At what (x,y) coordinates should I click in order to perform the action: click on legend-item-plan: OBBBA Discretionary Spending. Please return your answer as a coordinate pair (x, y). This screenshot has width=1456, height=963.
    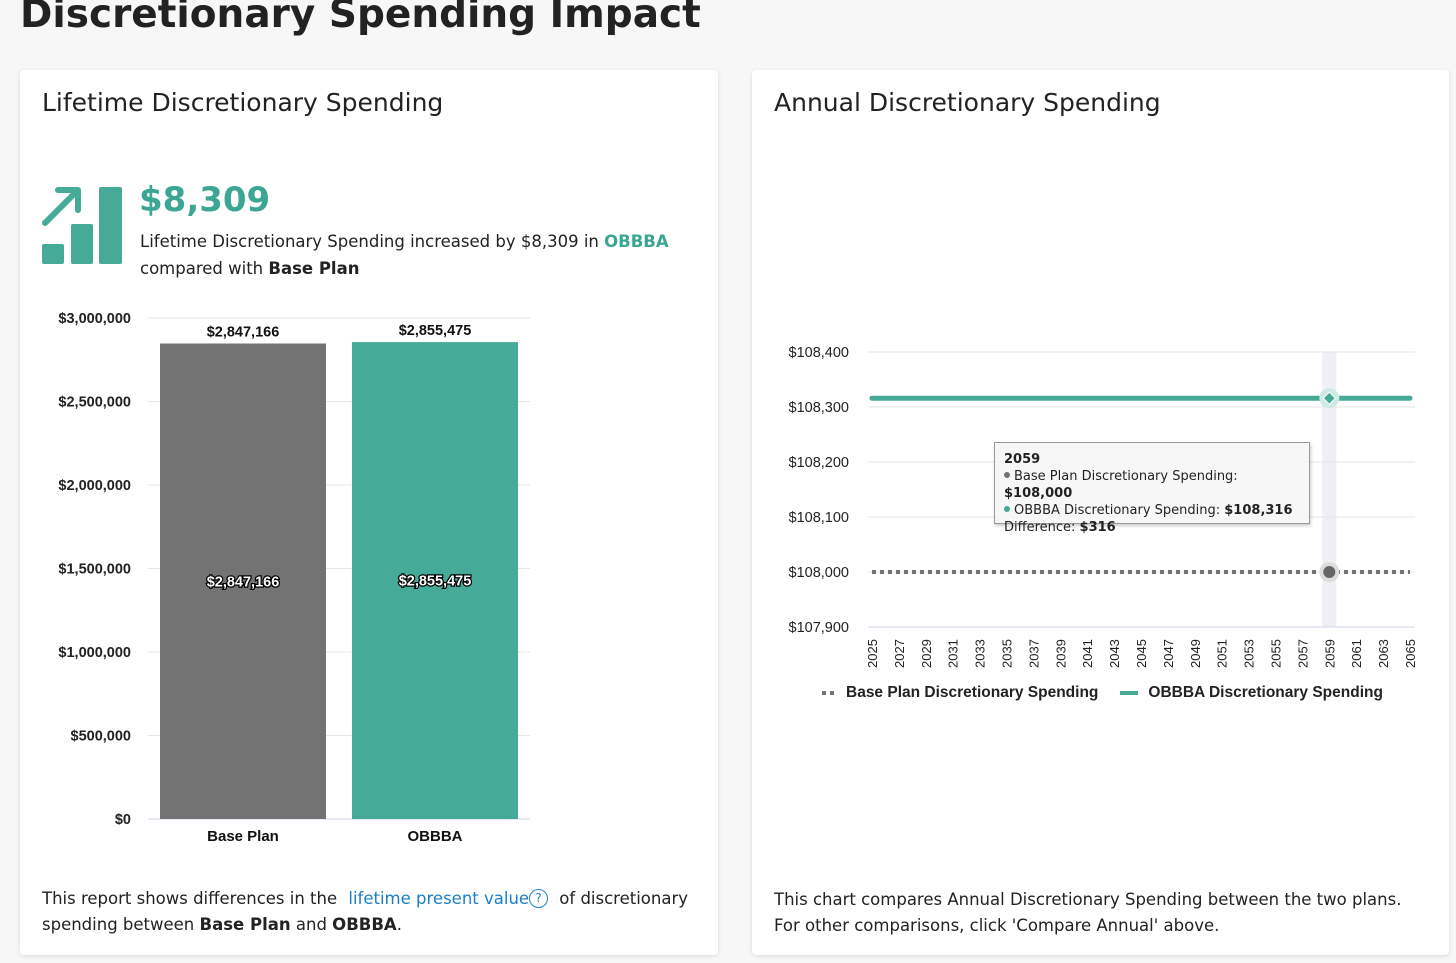
    Looking at the image, I should click on (1251, 693).